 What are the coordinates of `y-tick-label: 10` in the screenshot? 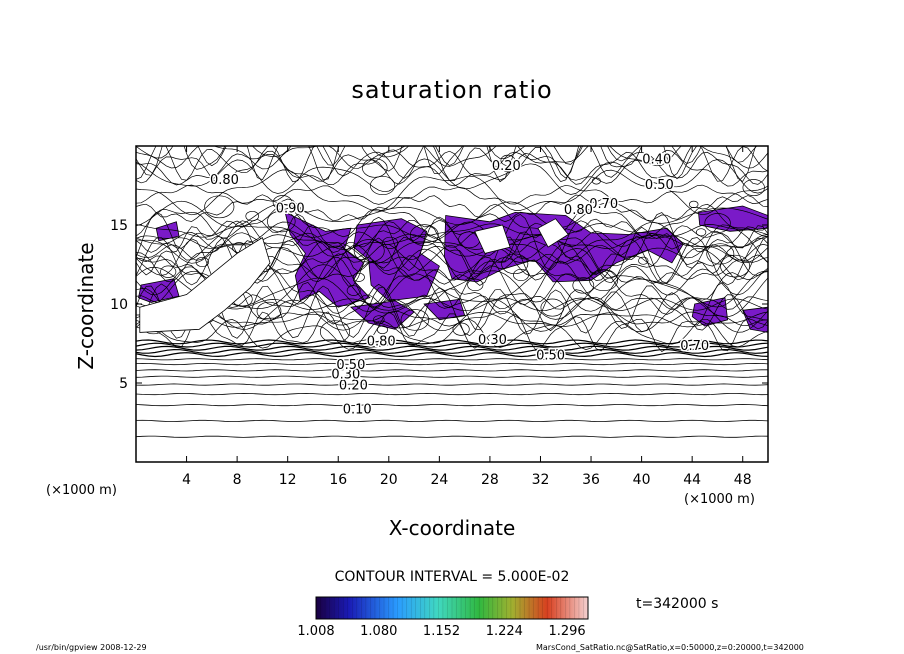 It's located at (119, 305).